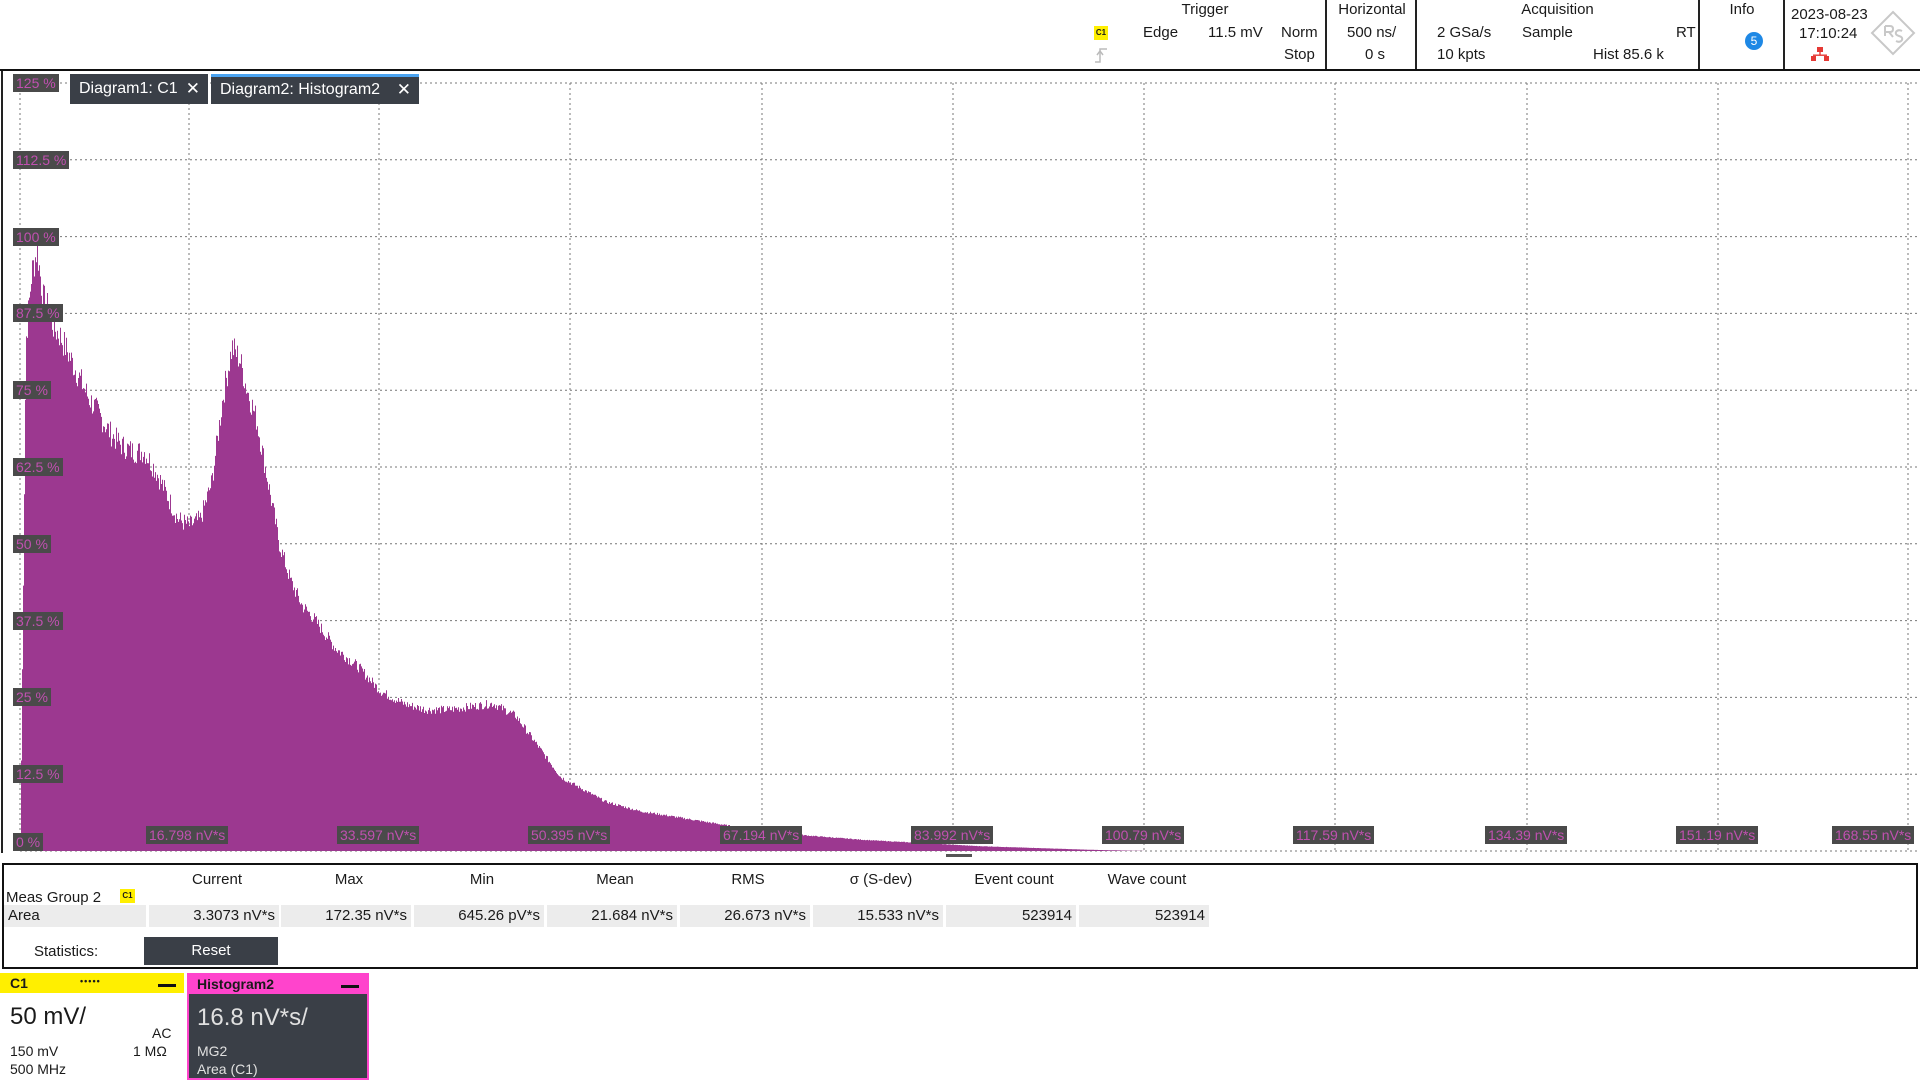 The height and width of the screenshot is (1080, 1920). Describe the element at coordinates (1147, 879) in the screenshot. I see `meas-column-header: Wave count` at that location.